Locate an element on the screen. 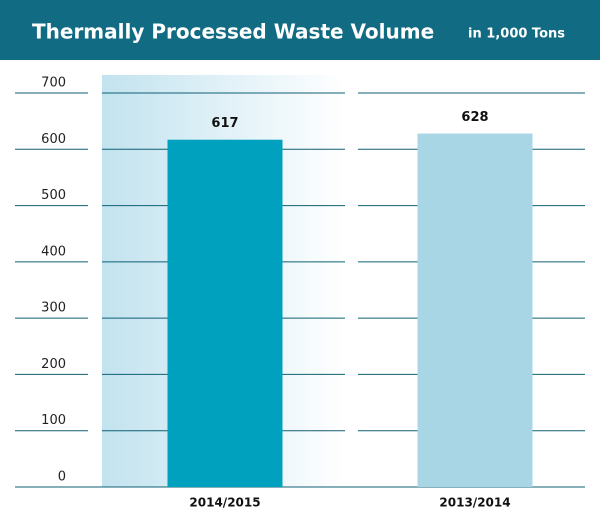  chart-title: Thermally Processed Waste Volume is located at coordinates (233, 32).